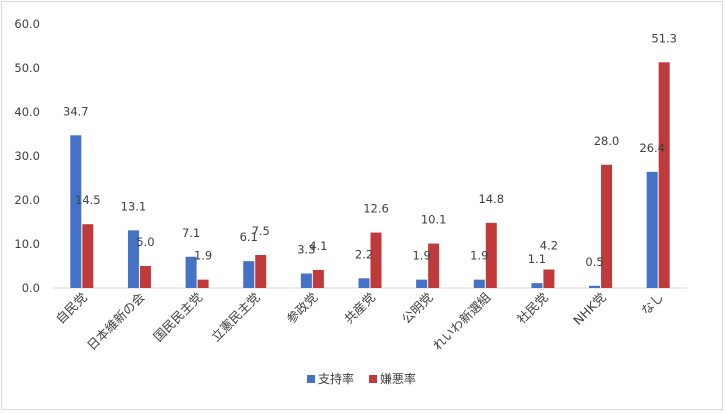  What do you see at coordinates (434, 220) in the screenshot?
I see `data-label: 10.1` at bounding box center [434, 220].